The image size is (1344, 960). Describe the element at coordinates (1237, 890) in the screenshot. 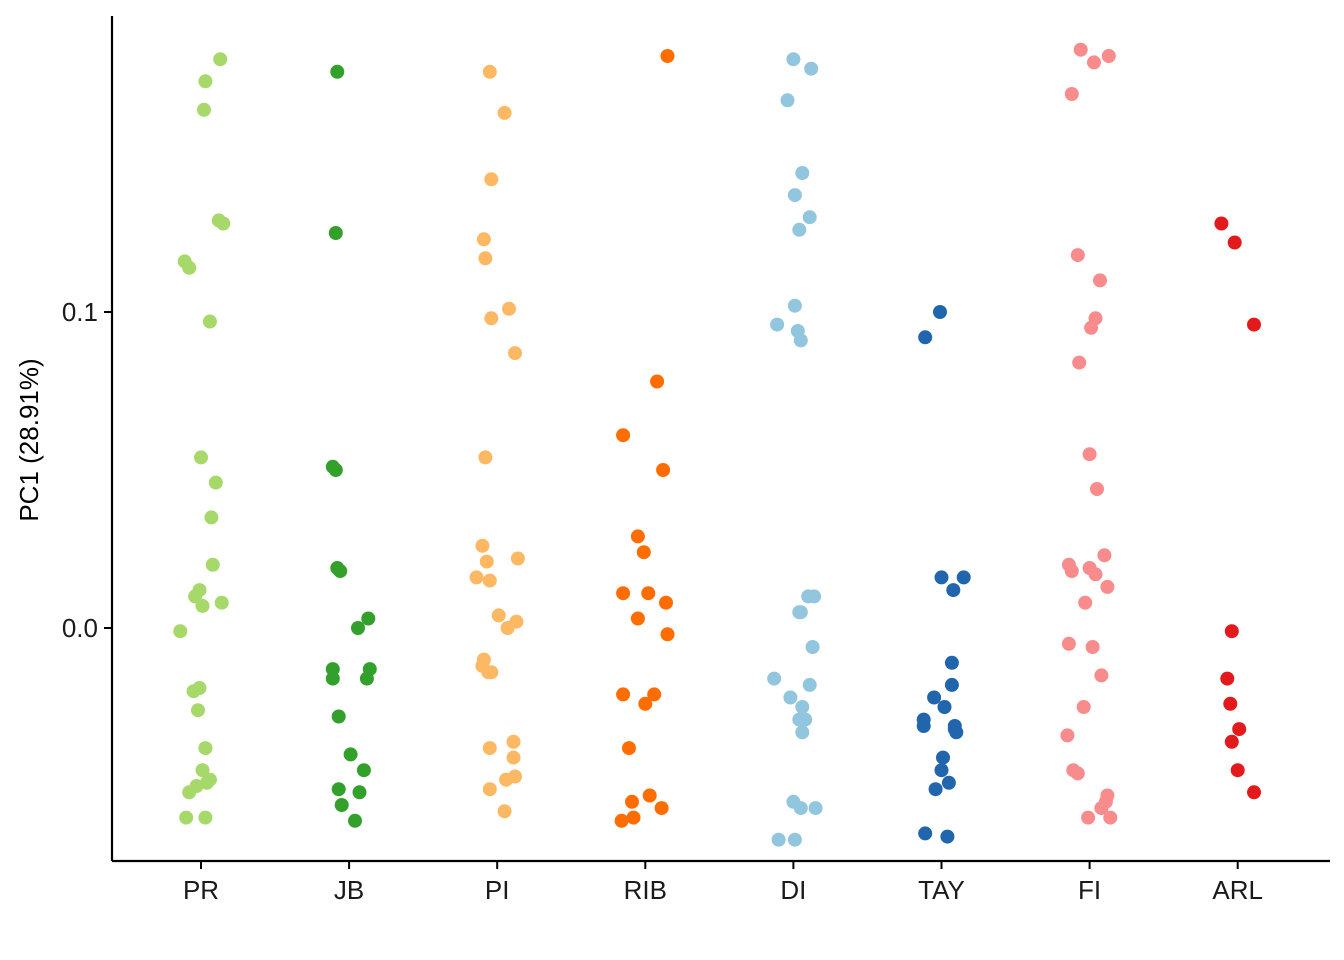

I see `x-tick-label-arl: ARL` at that location.